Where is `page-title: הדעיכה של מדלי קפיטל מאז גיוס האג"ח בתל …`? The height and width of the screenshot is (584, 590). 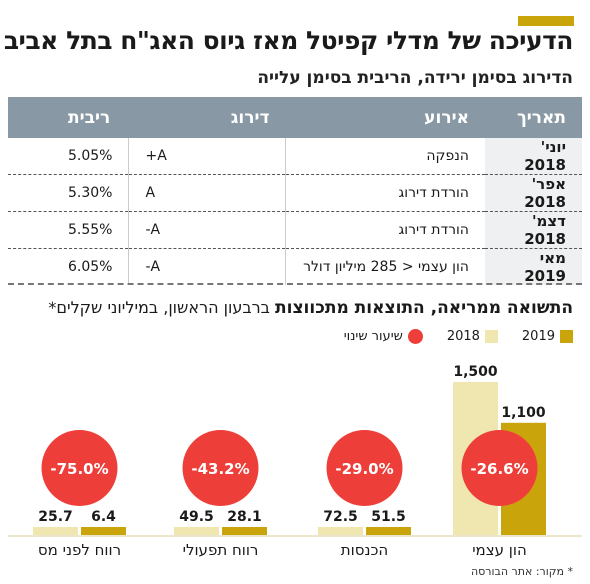
page-title: הדעיכה של מדלי קפיטל מאז גיוס האג"ח בתל … is located at coordinates (288, 40).